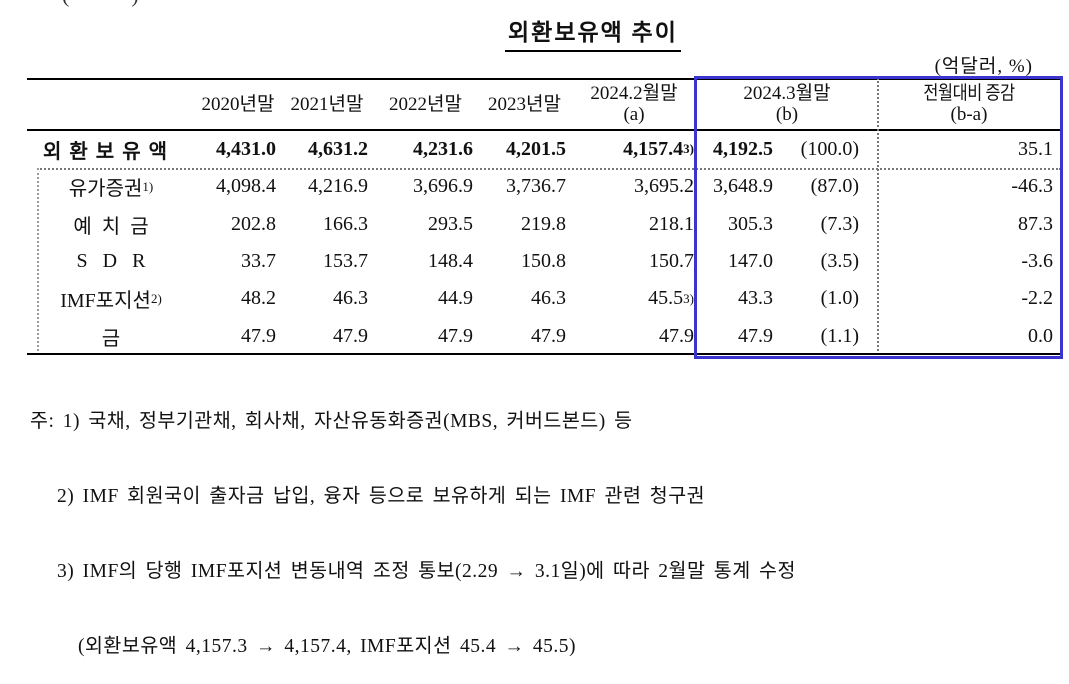 Image resolution: width=1069 pixels, height=684 pixels. What do you see at coordinates (676, 335) in the screenshot?
I see `value-cell-feb: 47.9` at bounding box center [676, 335].